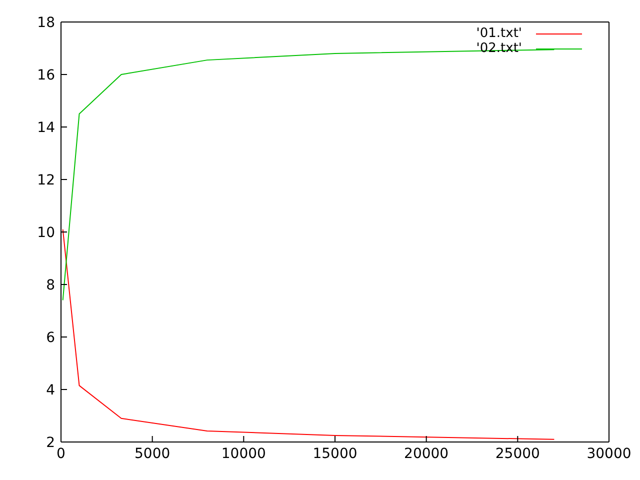 The height and width of the screenshot is (480, 640). What do you see at coordinates (609, 454) in the screenshot?
I see `x-tick-label: 30000` at bounding box center [609, 454].